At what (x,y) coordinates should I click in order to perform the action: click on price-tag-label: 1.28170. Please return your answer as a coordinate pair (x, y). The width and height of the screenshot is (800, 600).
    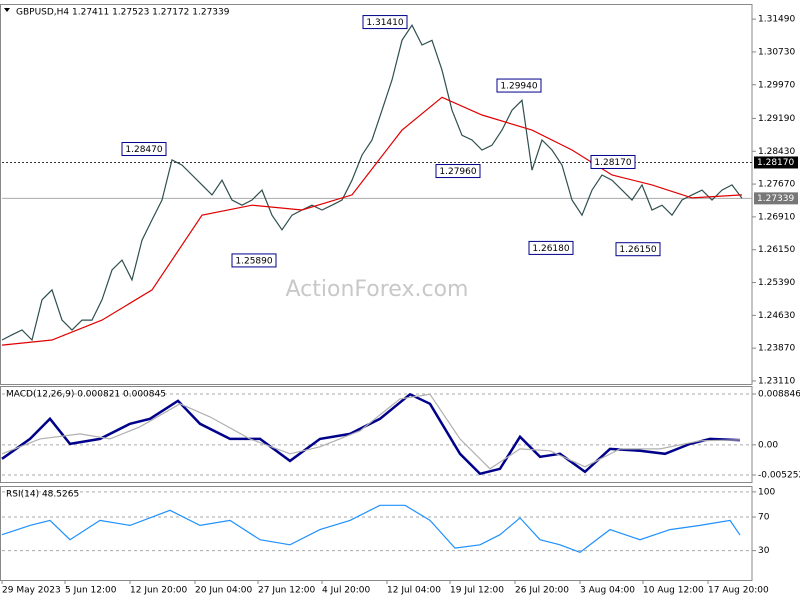
    Looking at the image, I should click on (775, 163).